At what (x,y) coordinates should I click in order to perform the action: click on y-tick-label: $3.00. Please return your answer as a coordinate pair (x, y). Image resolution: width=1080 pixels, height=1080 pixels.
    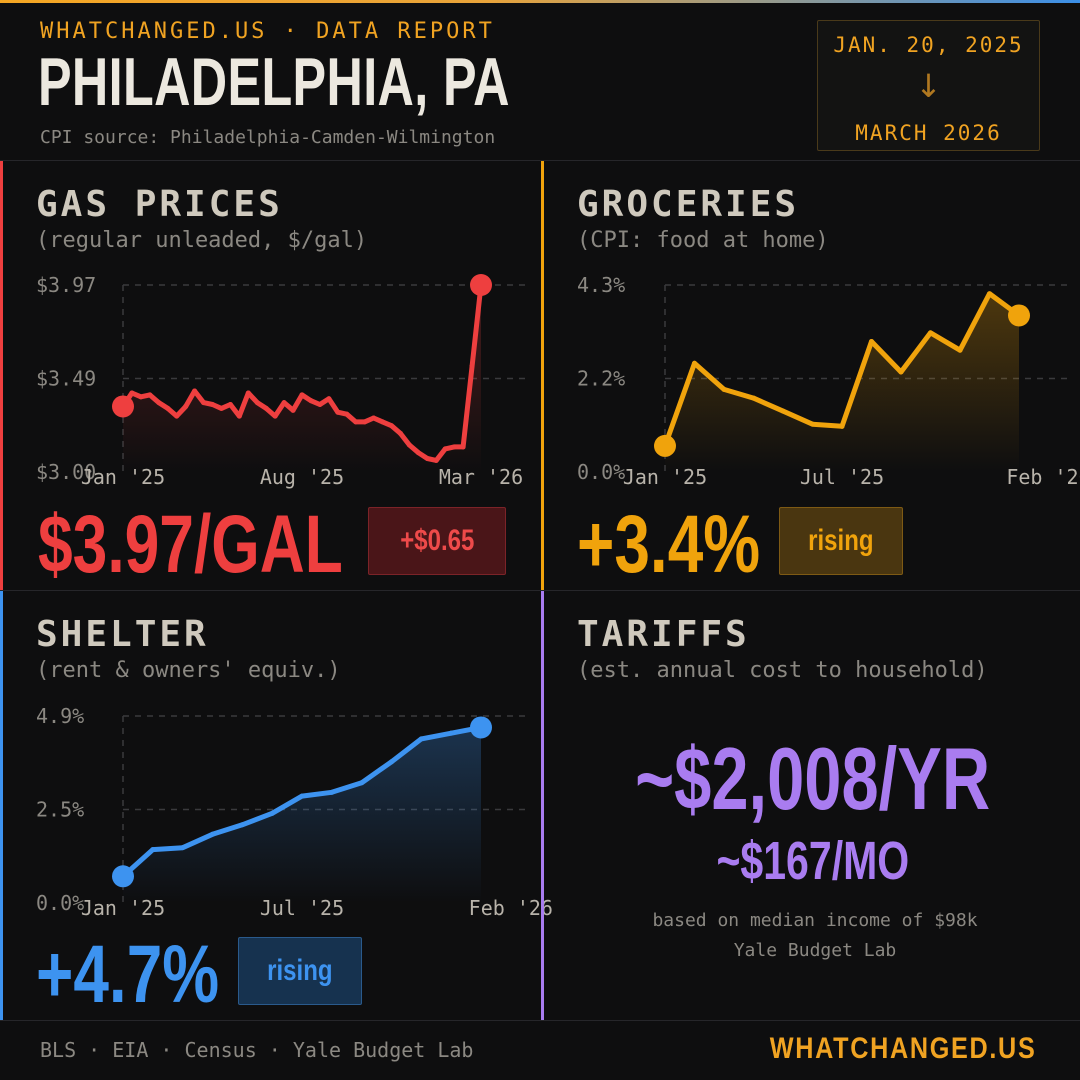
    Looking at the image, I should click on (66, 472).